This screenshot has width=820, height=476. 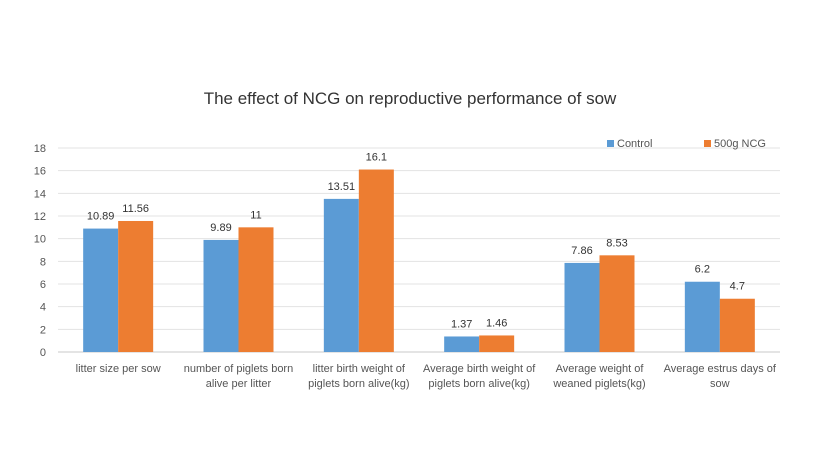 I want to click on category-label: Average estrus days of, so click(x=720, y=369).